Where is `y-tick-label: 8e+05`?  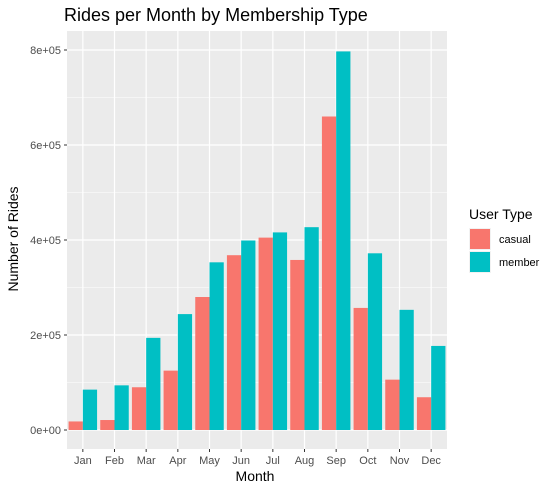 y-tick-label: 8e+05 is located at coordinates (45, 51).